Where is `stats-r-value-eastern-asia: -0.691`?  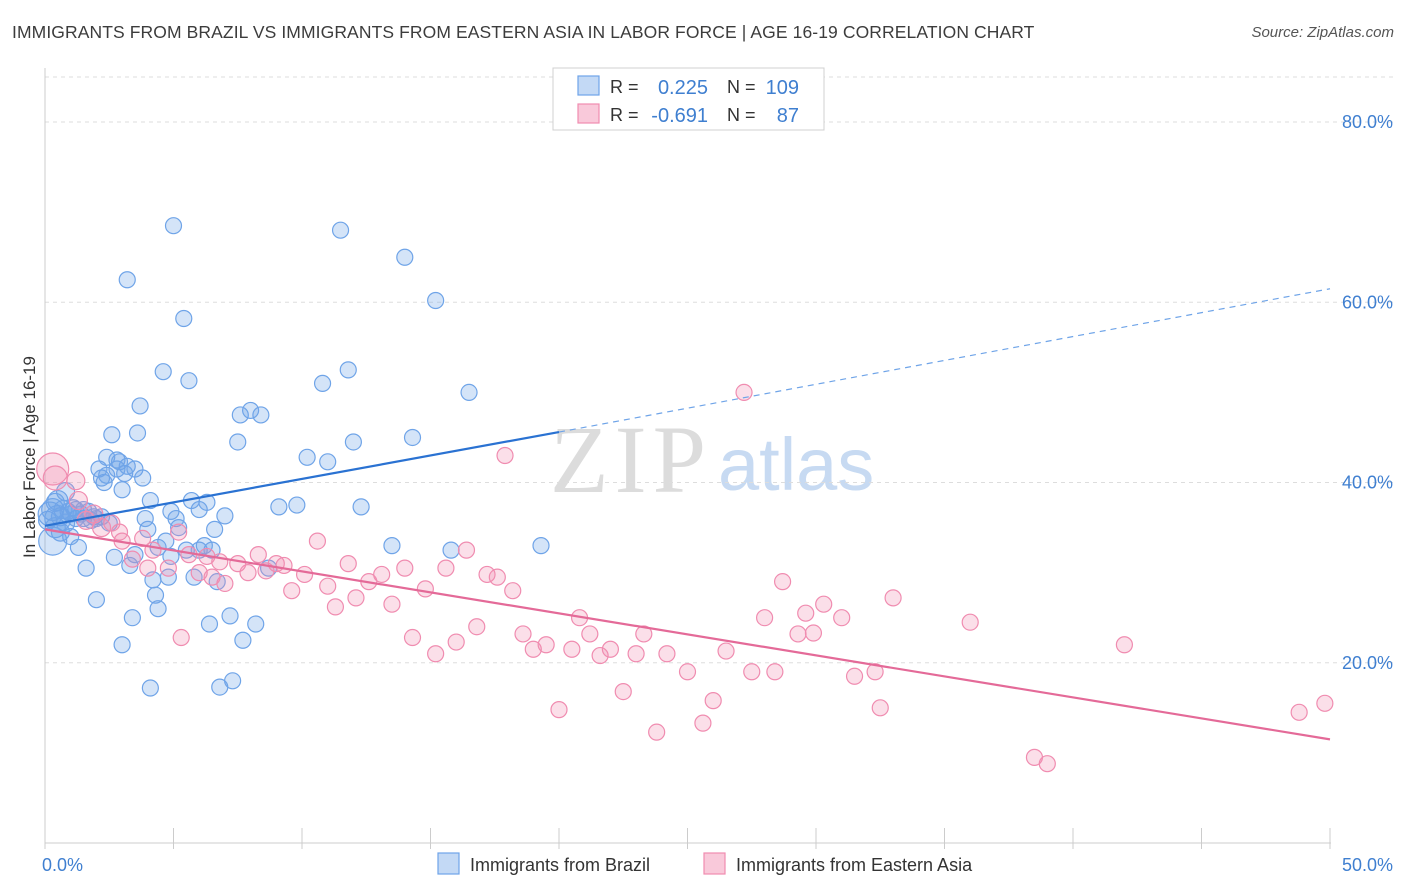 stats-r-value-eastern-asia: -0.691 is located at coordinates (679, 116).